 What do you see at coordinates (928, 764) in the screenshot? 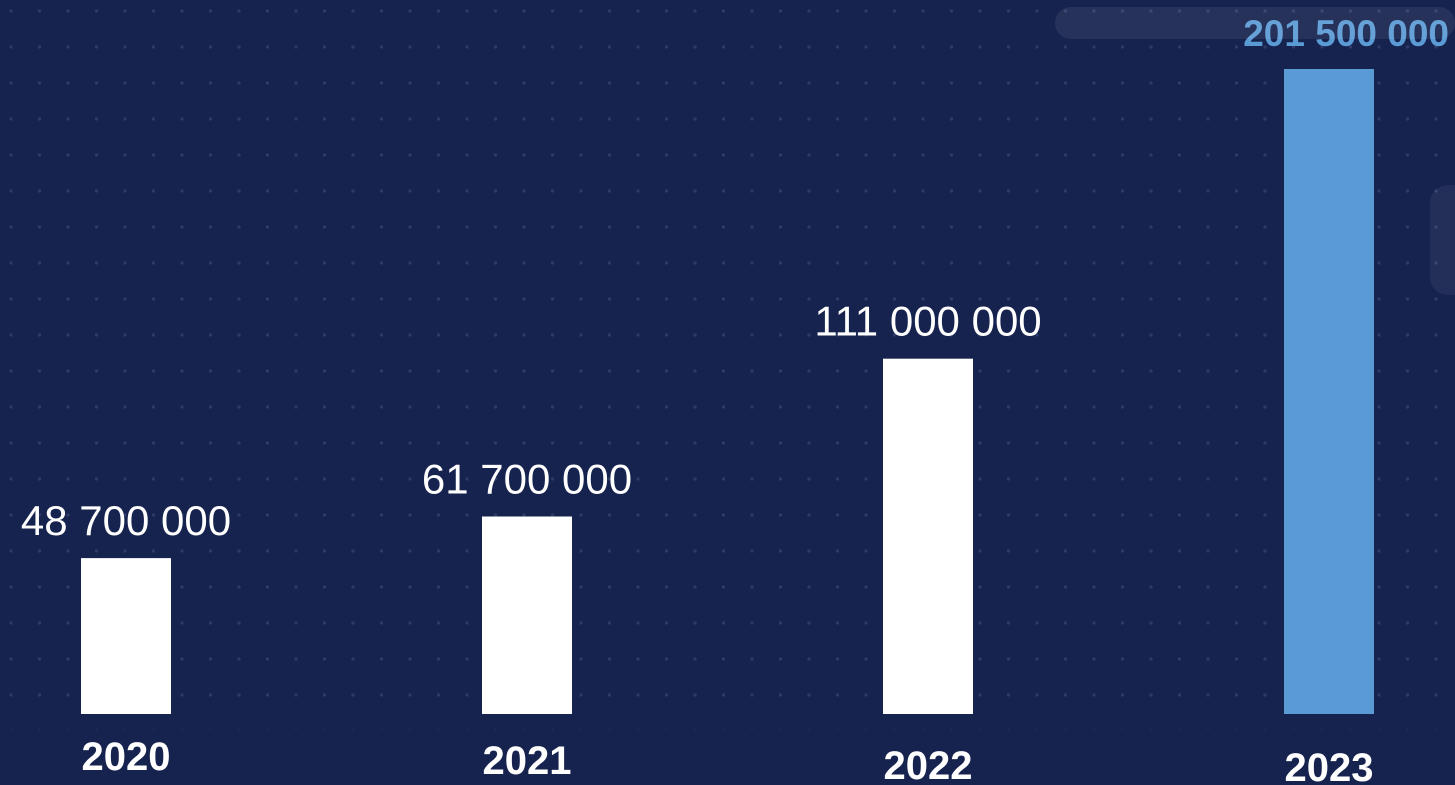
I see `x-tick-label-2022: 2022` at bounding box center [928, 764].